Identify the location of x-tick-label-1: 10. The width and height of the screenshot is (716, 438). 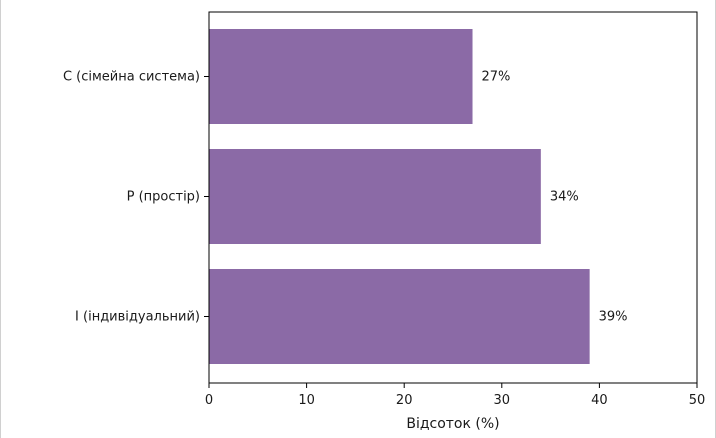
(306, 400).